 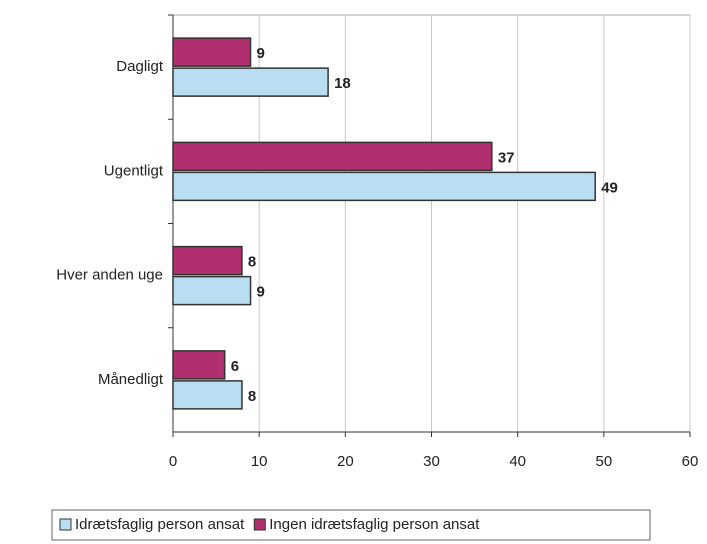 I want to click on x-tick-label: 30, so click(x=431, y=461).